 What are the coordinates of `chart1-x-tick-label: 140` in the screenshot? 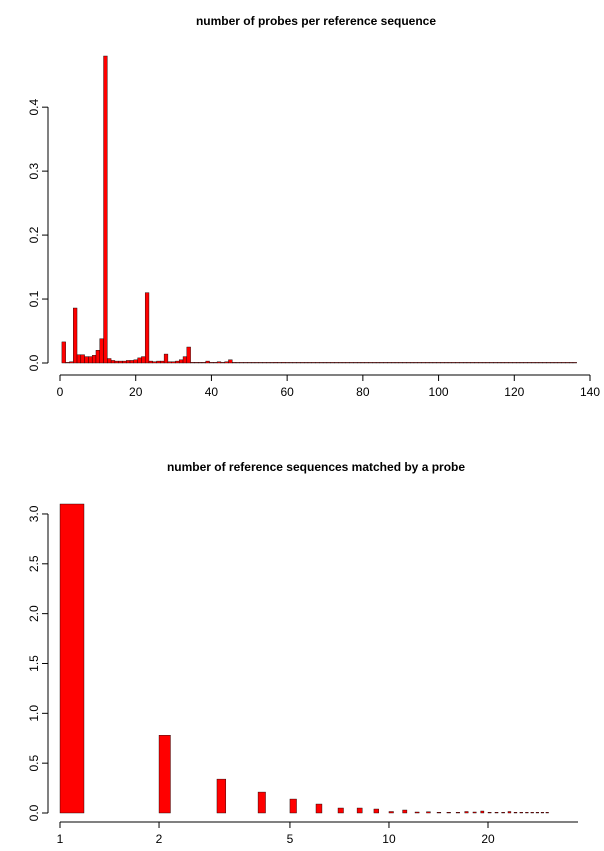 It's located at (590, 392).